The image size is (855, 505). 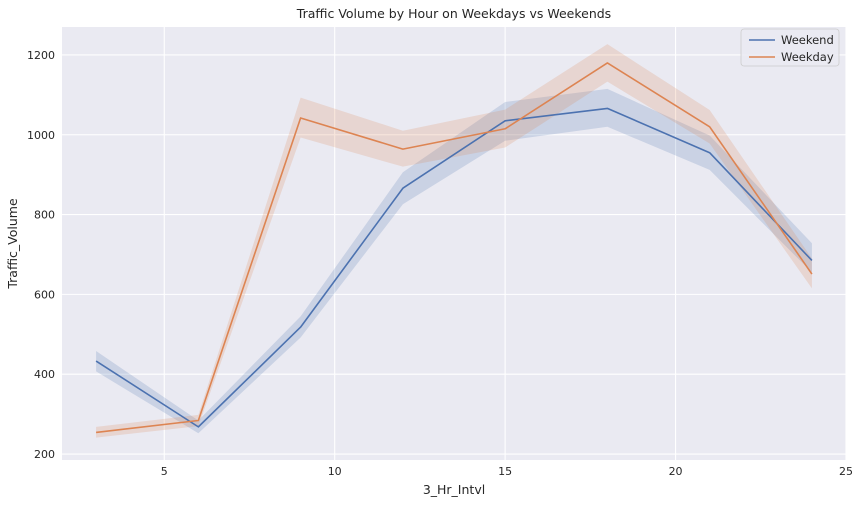 I want to click on y-tick-label: 200, so click(x=44, y=454).